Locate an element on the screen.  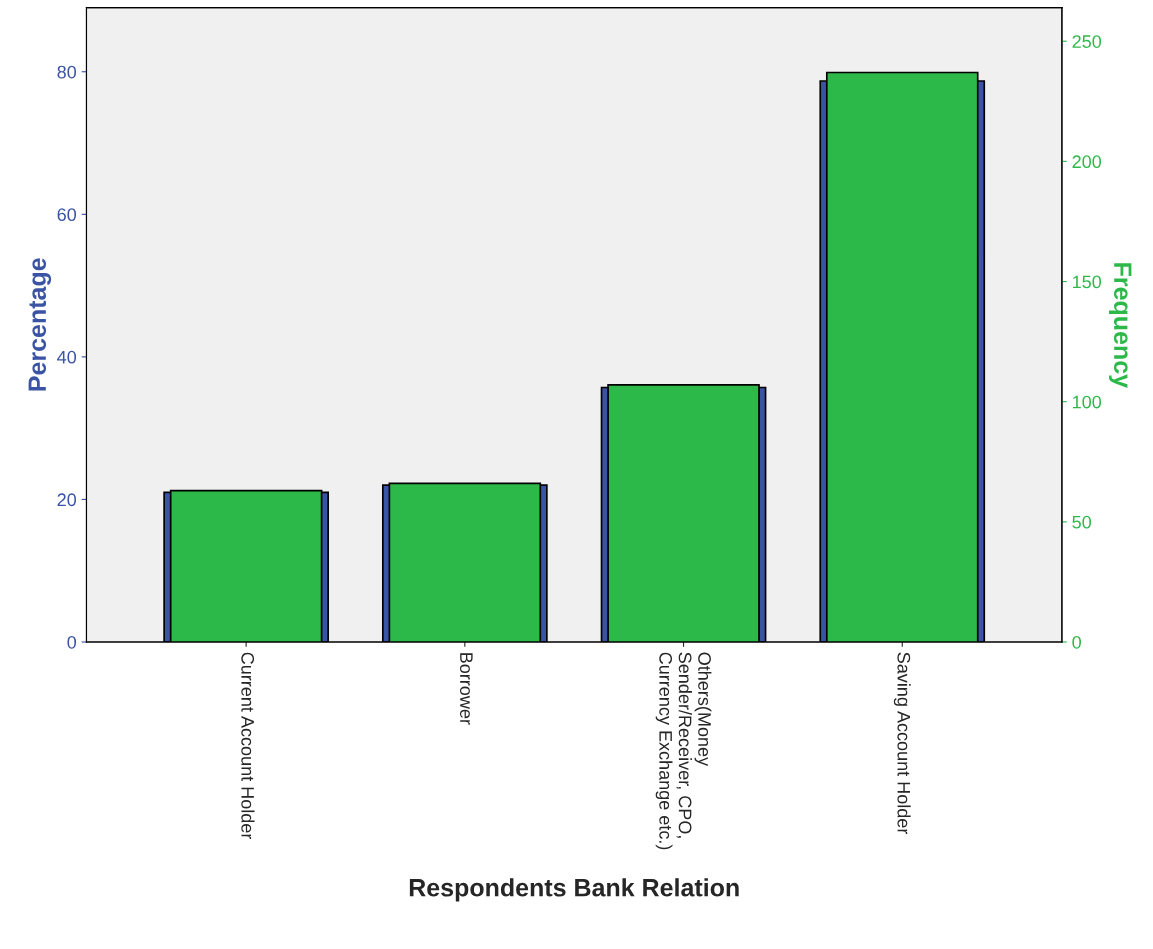
y2-axis-title: Frequency is located at coordinates (1120, 325).